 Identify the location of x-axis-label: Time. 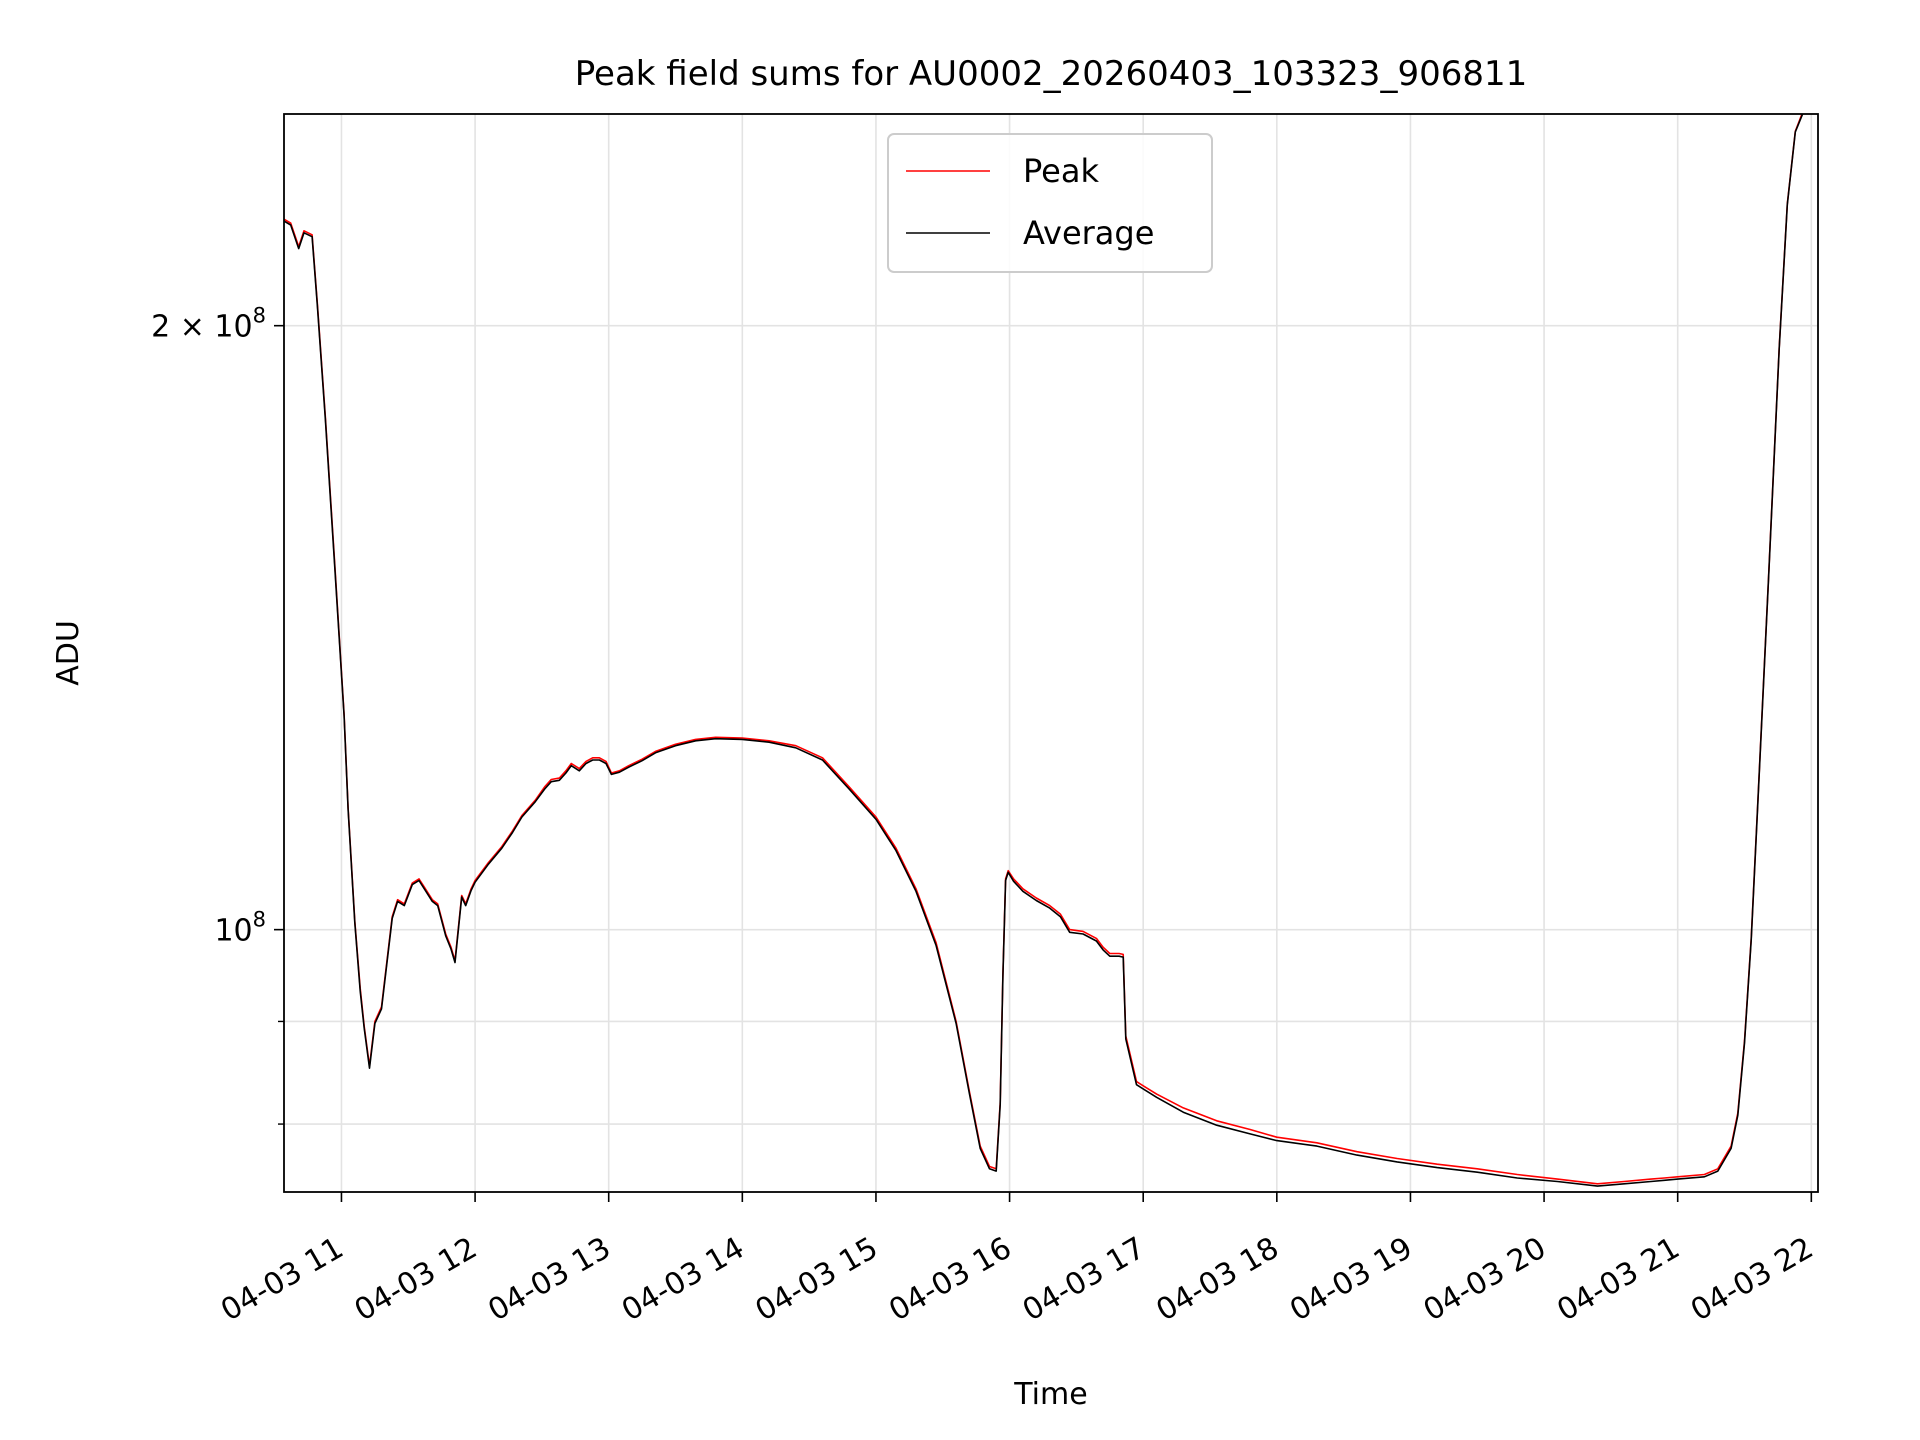
(1050, 1394).